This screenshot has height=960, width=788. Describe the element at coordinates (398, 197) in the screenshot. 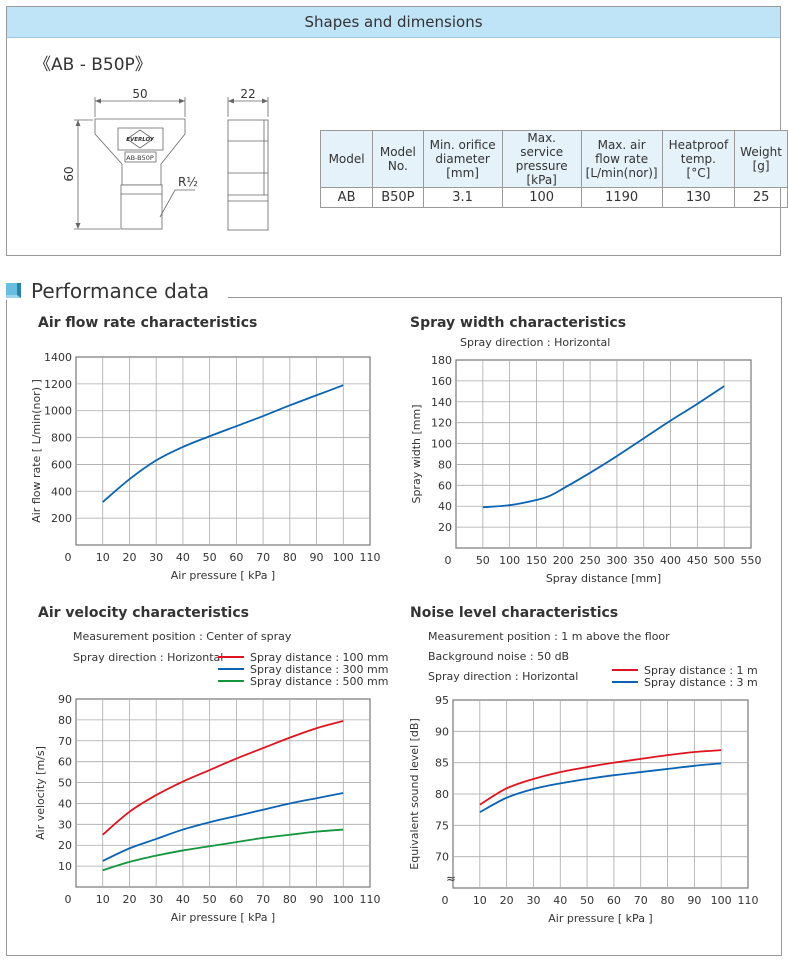

I see `table-cell: B50P` at that location.